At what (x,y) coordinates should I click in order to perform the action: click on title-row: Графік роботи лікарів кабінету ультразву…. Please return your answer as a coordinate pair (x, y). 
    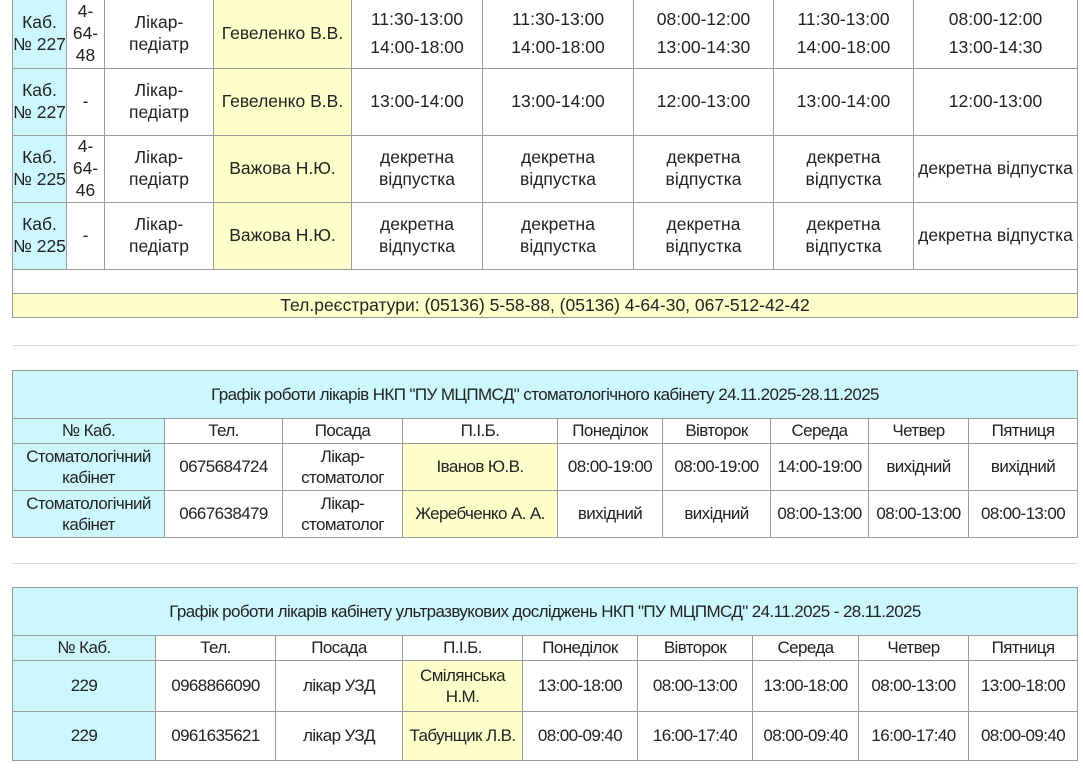
    Looking at the image, I should click on (545, 611).